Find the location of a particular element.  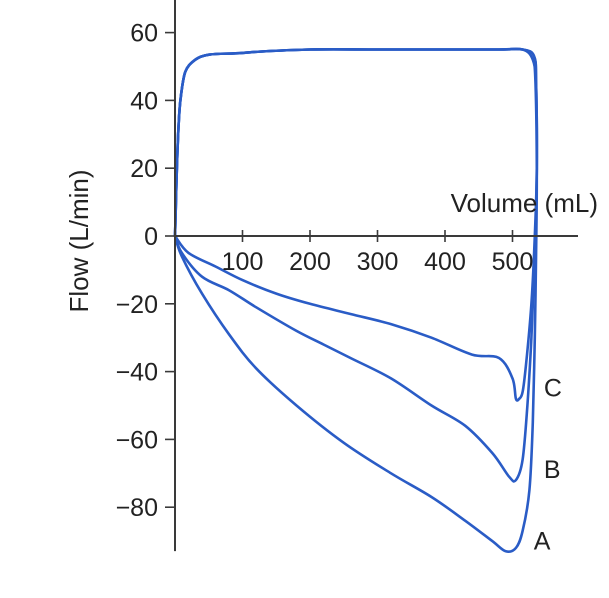

x-axis-title: Volume (mL) is located at coordinates (524, 203).